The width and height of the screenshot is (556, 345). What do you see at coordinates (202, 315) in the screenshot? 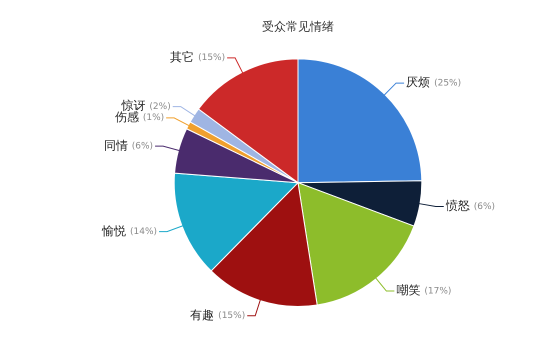
I see `slice-label: 有趣` at bounding box center [202, 315].